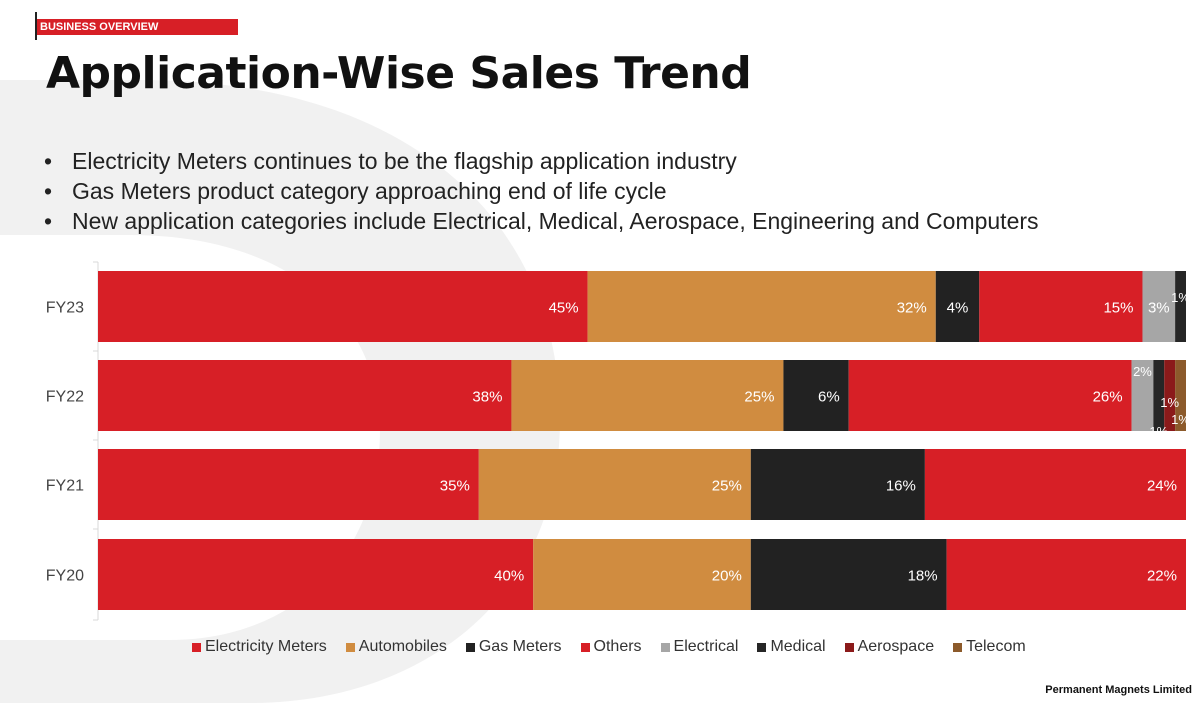  Describe the element at coordinates (65, 486) in the screenshot. I see `category-label: FY21` at that location.